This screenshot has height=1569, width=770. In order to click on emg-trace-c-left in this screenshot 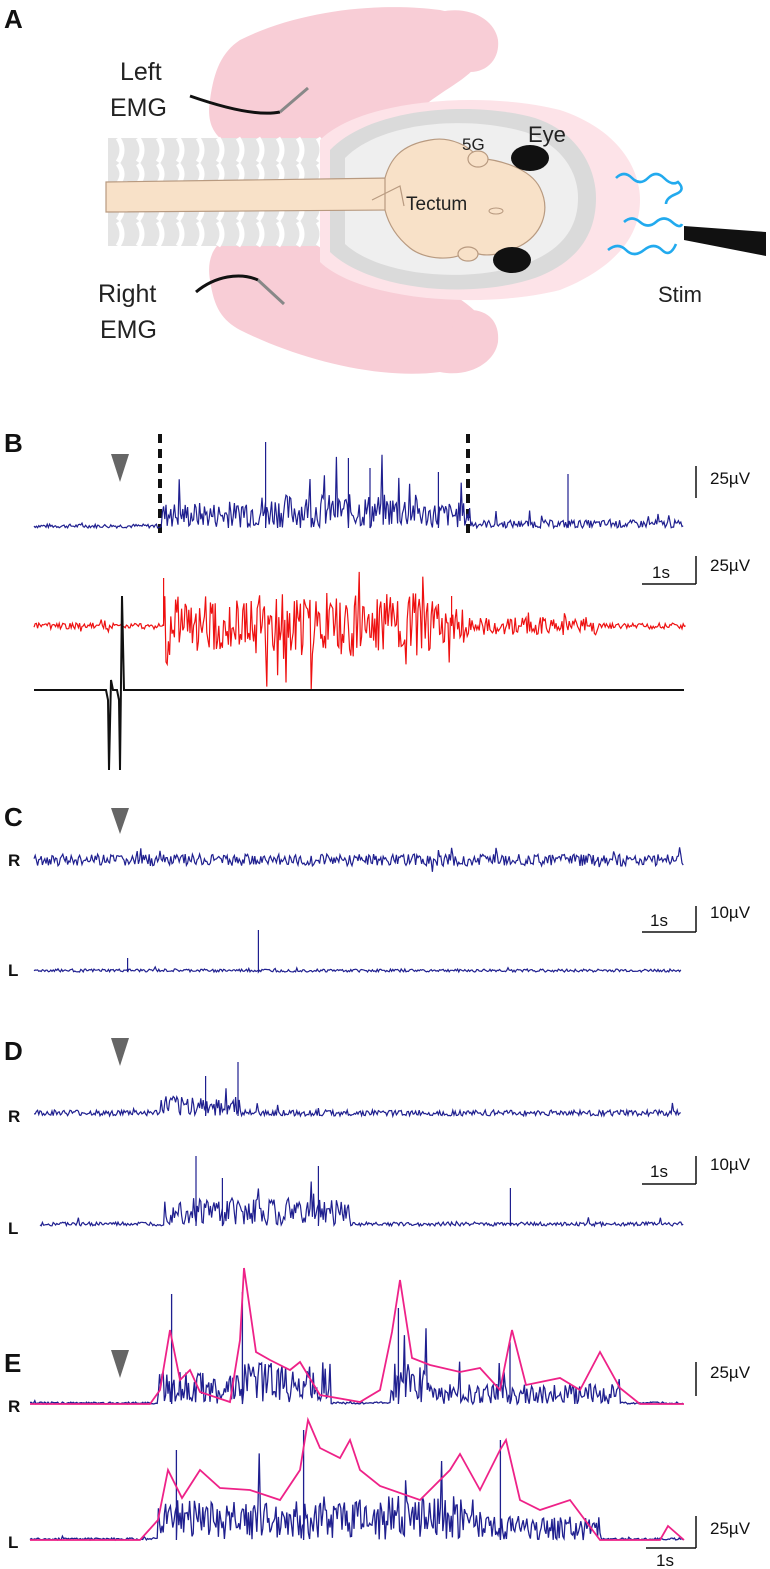, I will do `click(357, 952)`.